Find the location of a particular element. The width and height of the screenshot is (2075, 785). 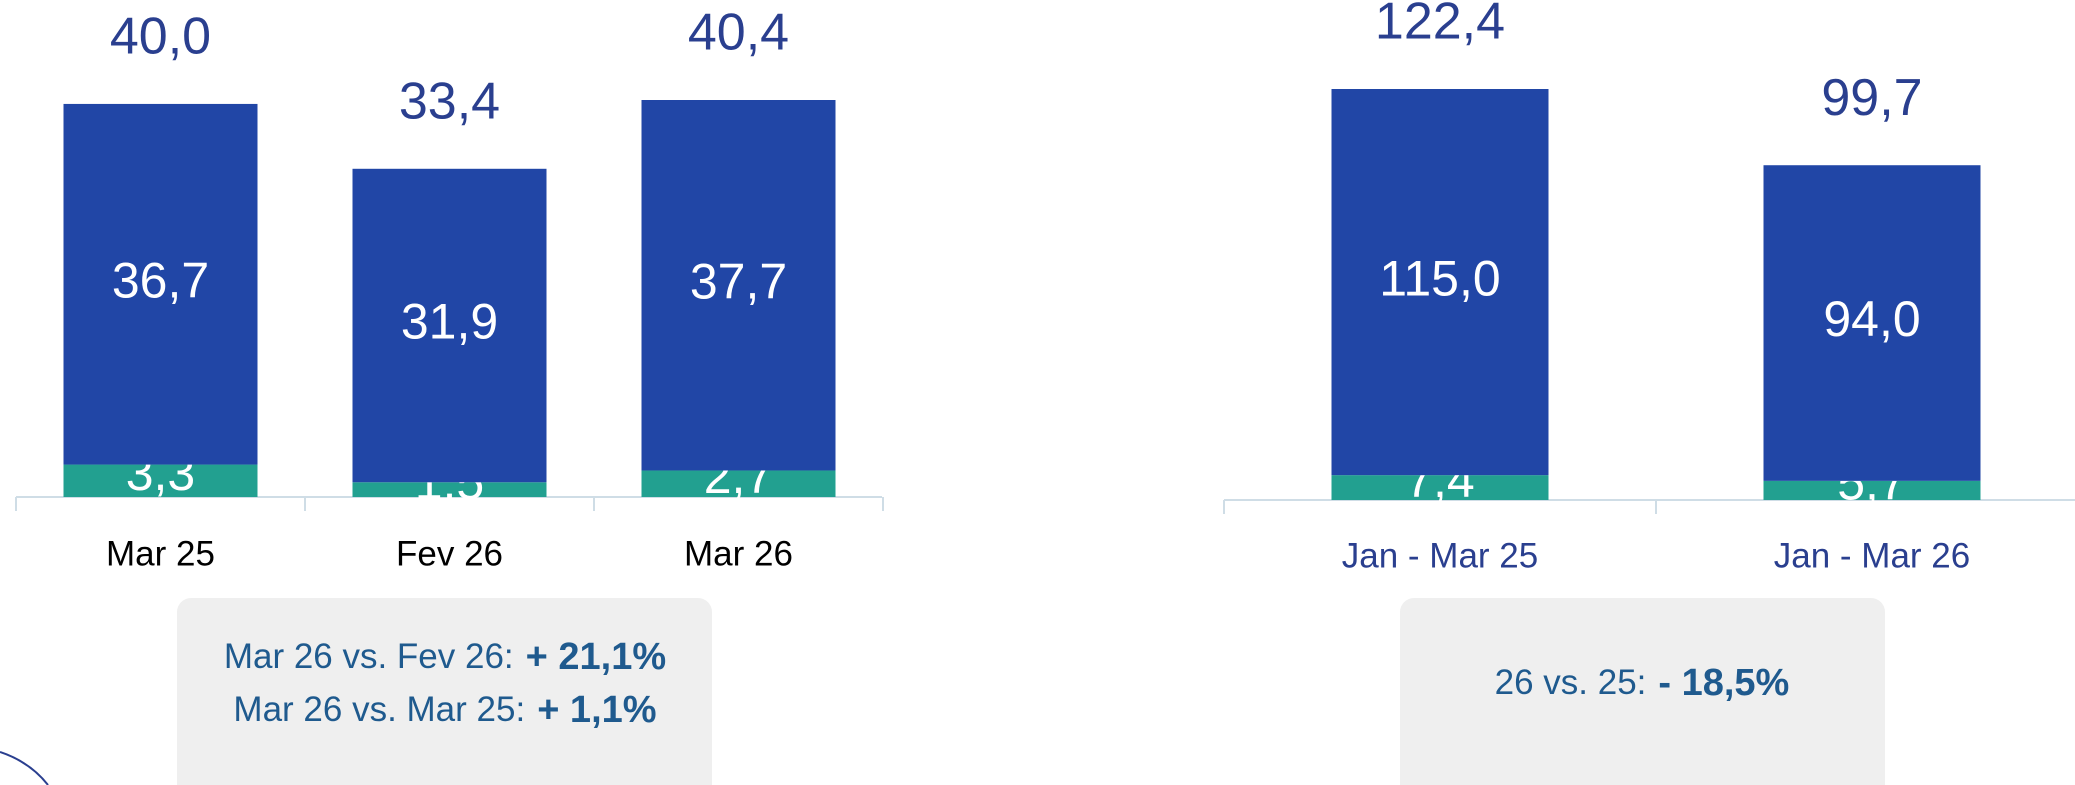

annotation: Mar 26 vs. Mar 25: + 1,1% is located at coordinates (444, 710).